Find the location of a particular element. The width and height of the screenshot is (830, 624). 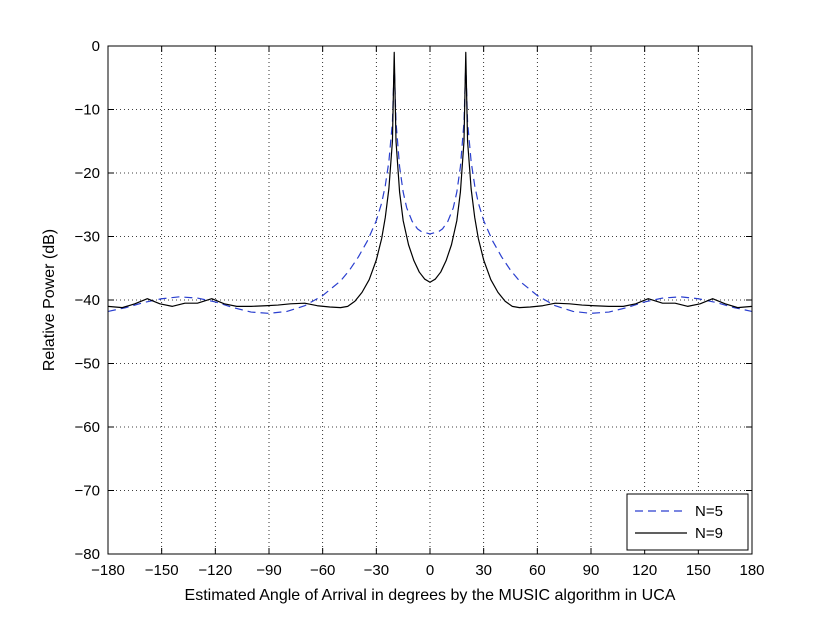

y-tick-label: −70 is located at coordinates (87, 491).